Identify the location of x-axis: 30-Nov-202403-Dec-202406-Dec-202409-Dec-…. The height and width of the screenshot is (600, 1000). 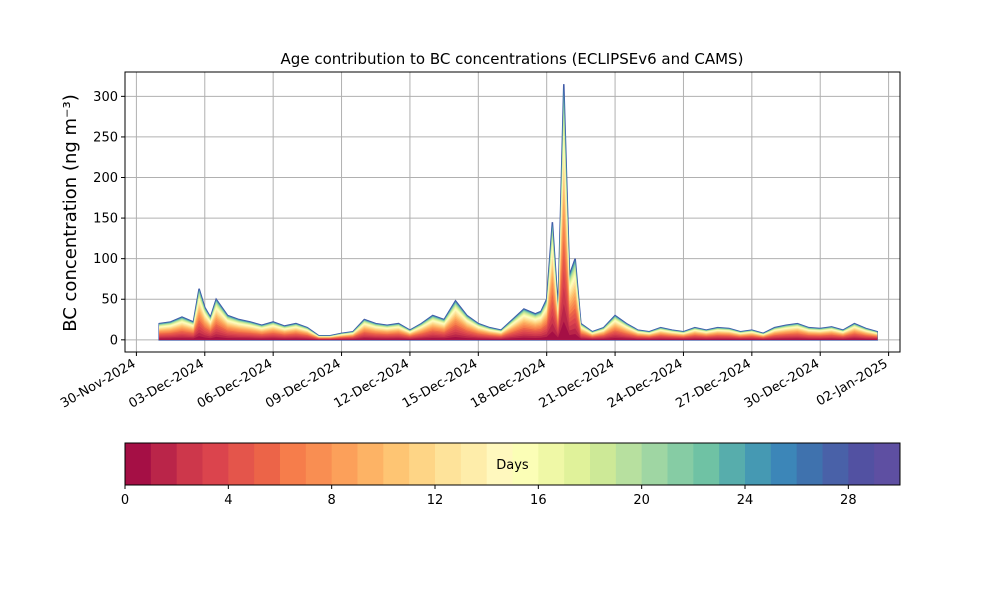
(474, 382).